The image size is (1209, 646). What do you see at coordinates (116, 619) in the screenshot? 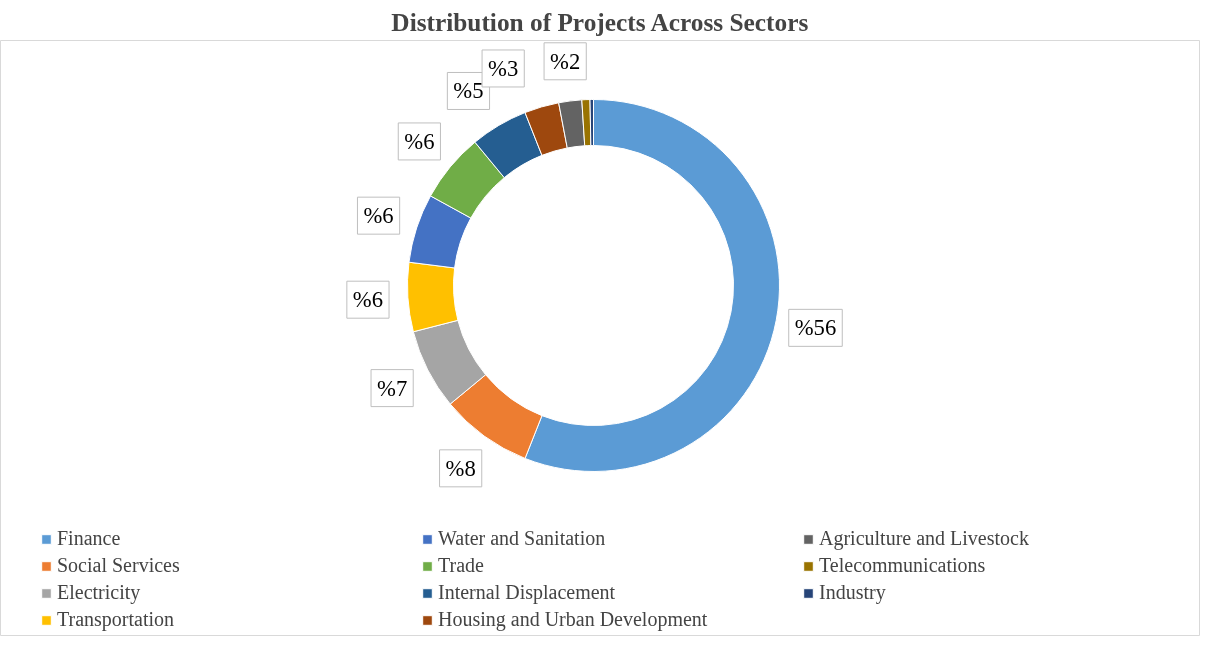
I see `legend-label: Transportation` at bounding box center [116, 619].